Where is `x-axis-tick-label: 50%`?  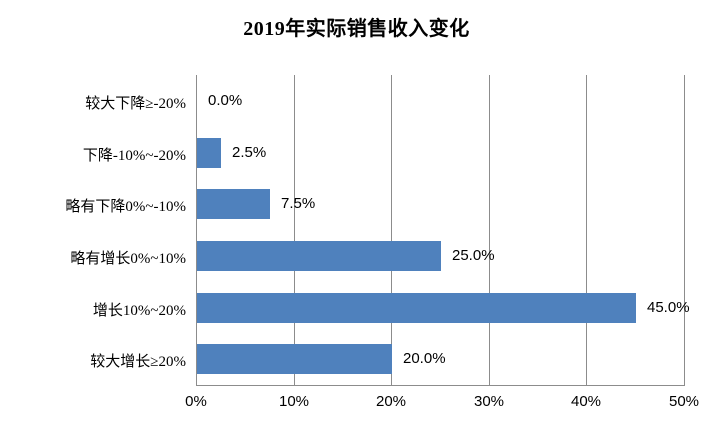
x-axis-tick-label: 50% is located at coordinates (684, 401).